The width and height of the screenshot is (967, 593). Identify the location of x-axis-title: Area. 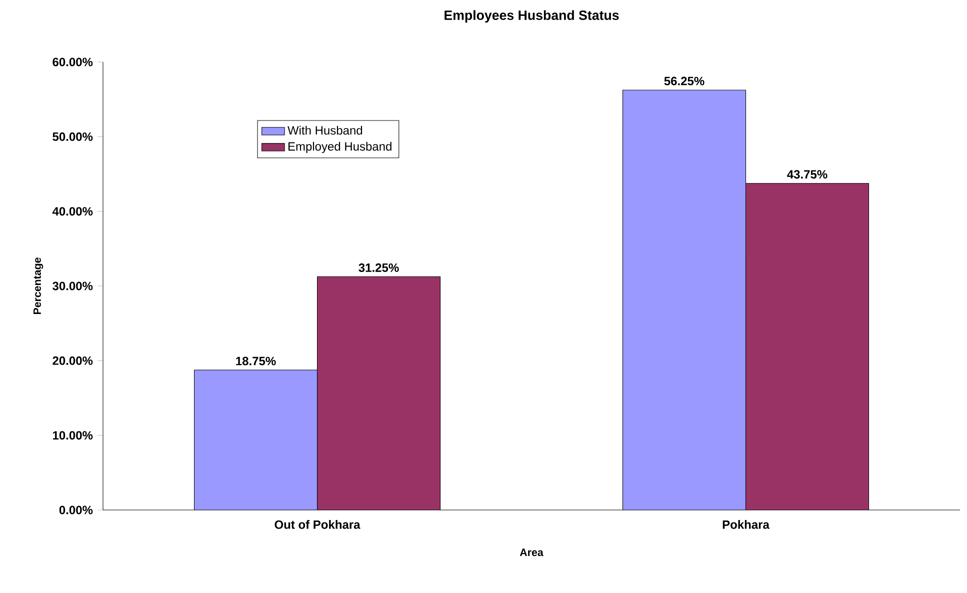
(532, 552).